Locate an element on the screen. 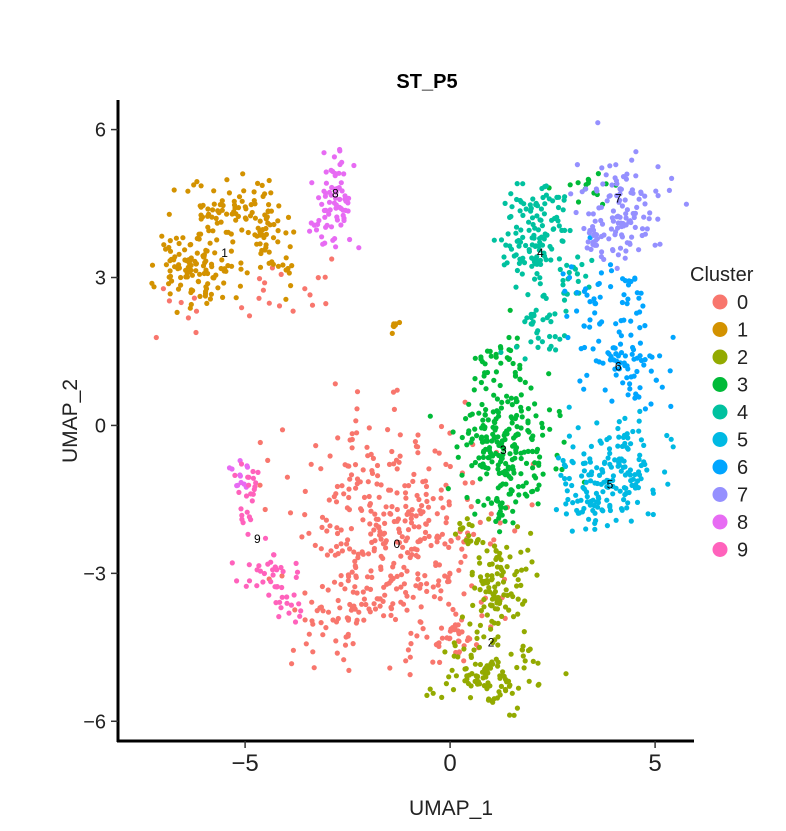  legend-label: 7 is located at coordinates (742, 496).